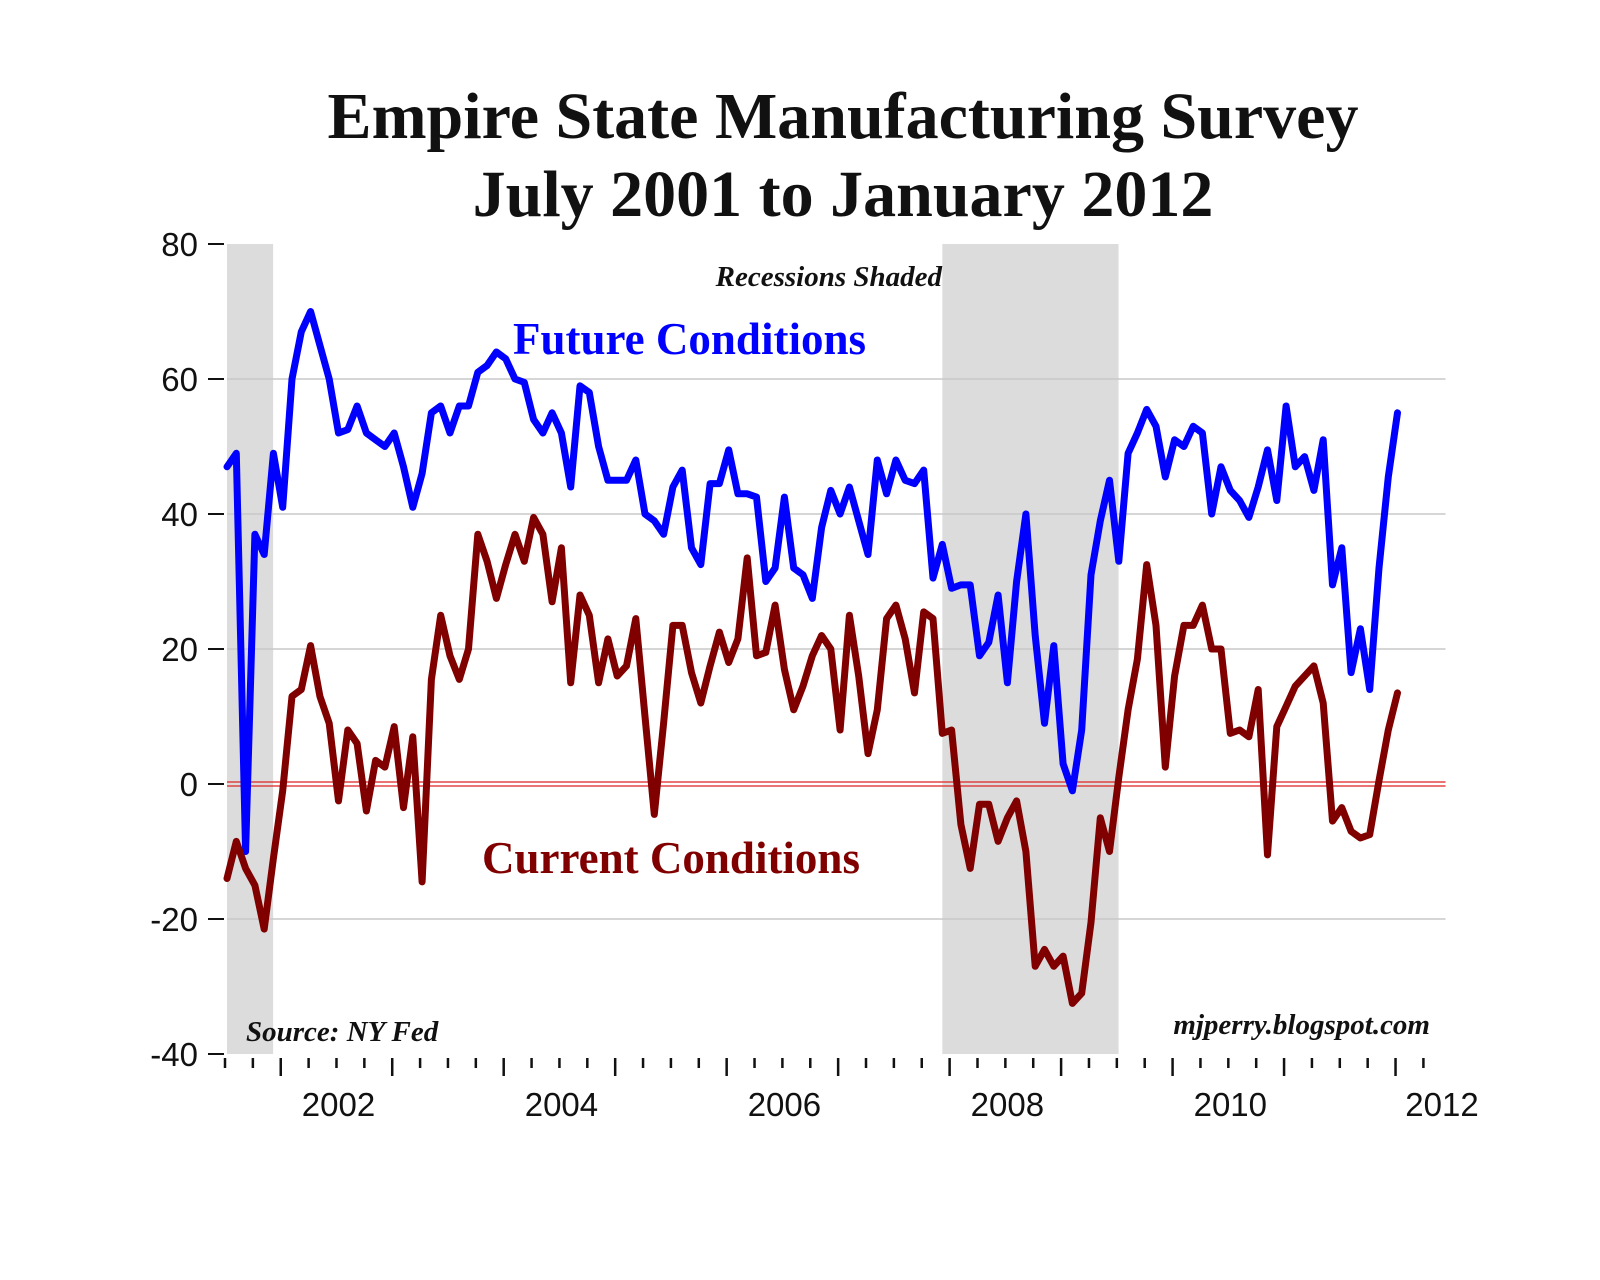 The height and width of the screenshot is (1280, 1600). I want to click on legend-current-conditions: Current Conditions, so click(671, 858).